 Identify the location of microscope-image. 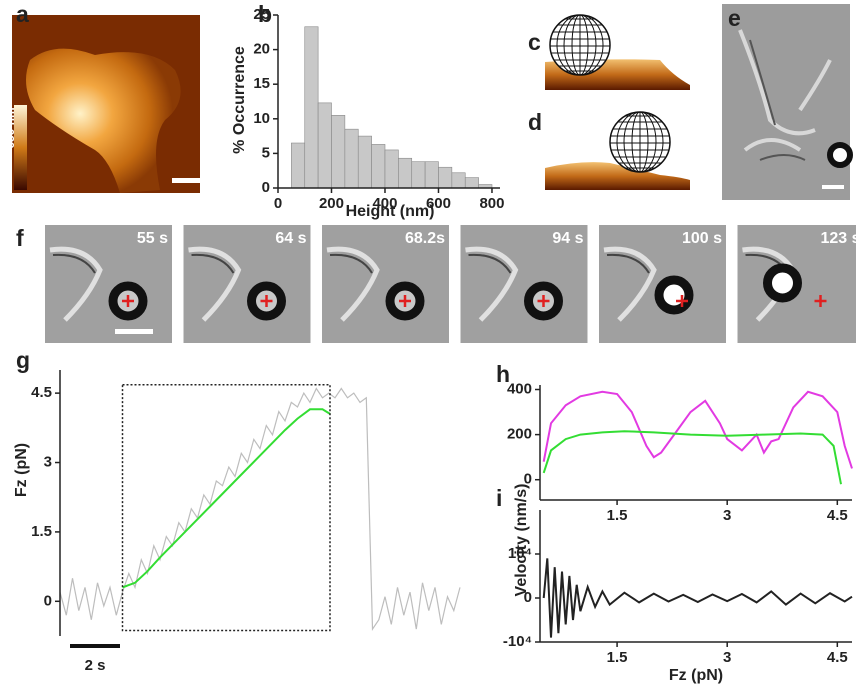
(787, 102).